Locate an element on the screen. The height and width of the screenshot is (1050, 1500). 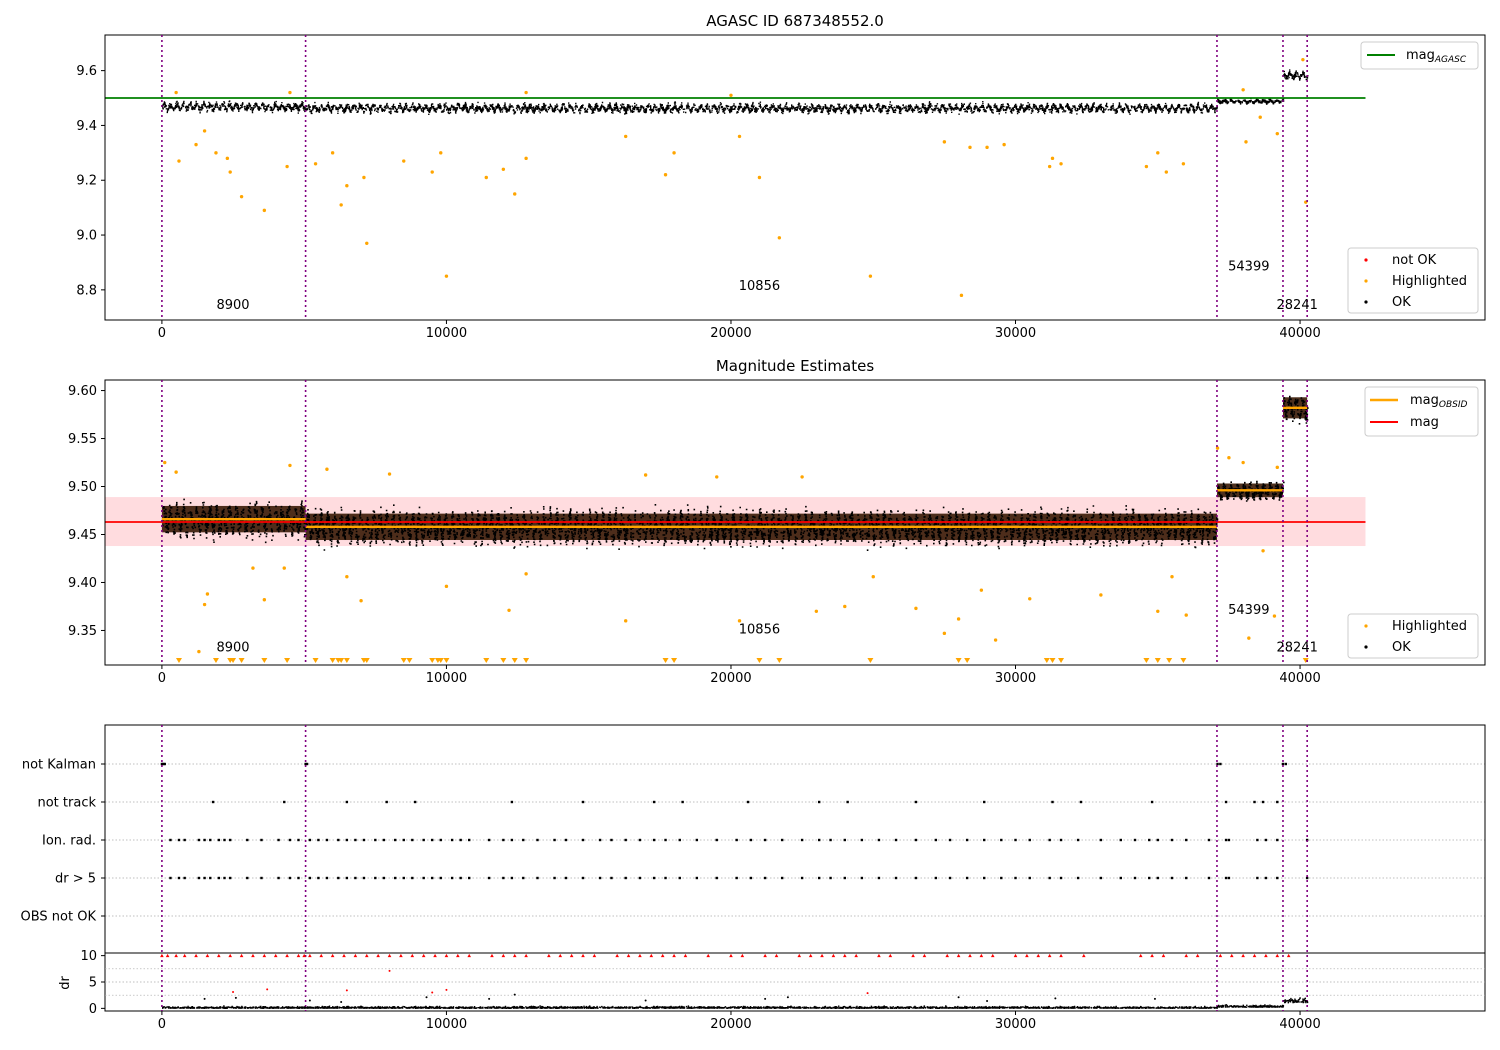
legend-label-ok: OK is located at coordinates (1401, 302).